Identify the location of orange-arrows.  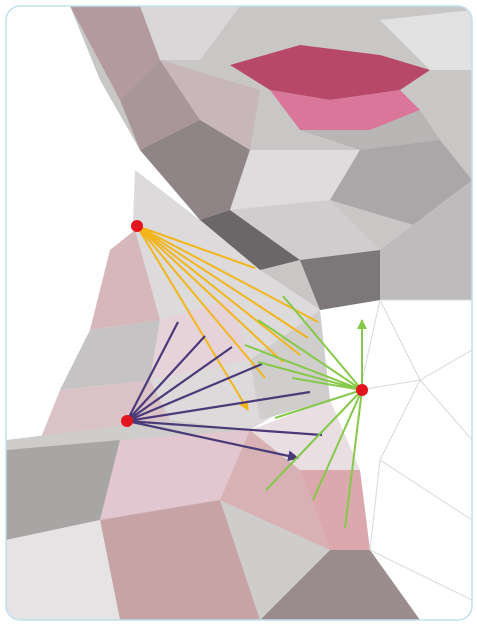
(227, 317).